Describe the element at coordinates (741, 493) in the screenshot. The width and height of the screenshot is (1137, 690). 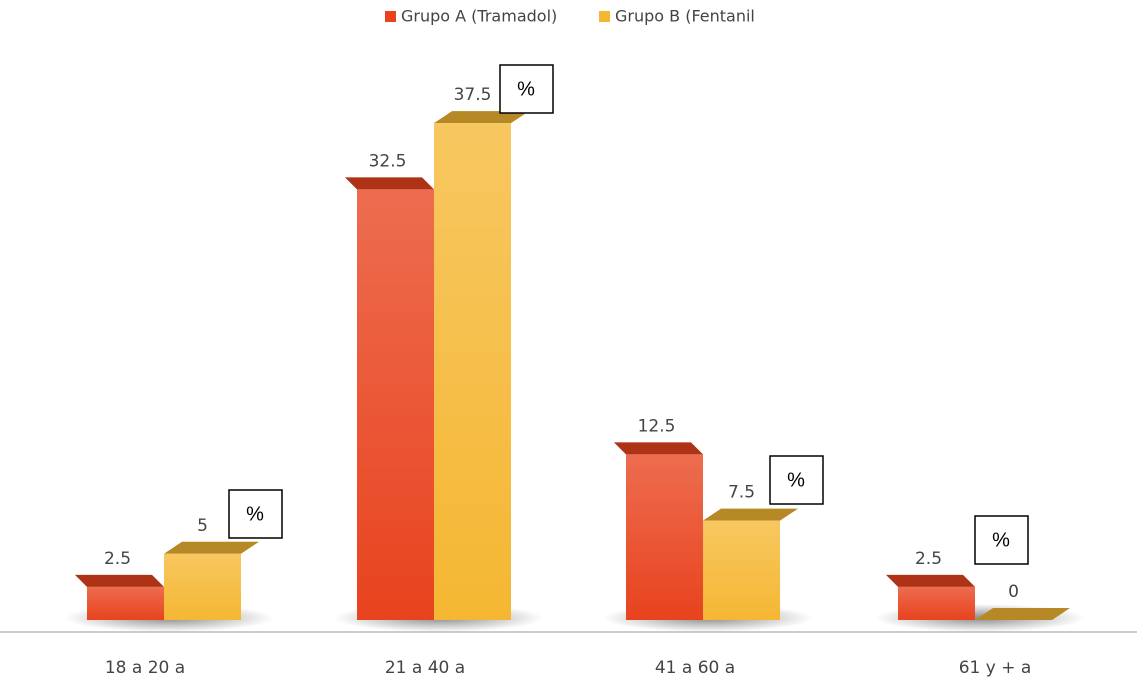
I see `data-label: 7.5` at that location.